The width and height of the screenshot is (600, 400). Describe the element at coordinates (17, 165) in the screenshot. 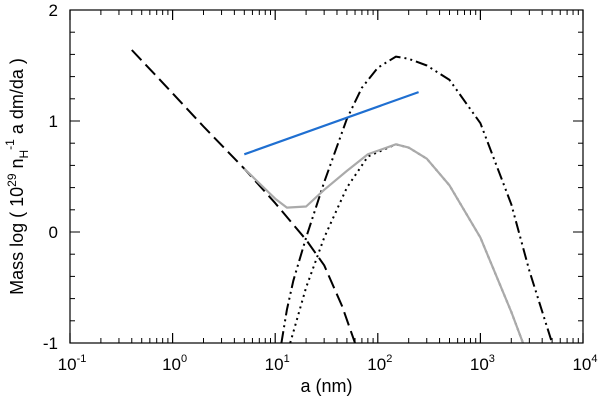

I see `y-axis-title-mid: n` at that location.